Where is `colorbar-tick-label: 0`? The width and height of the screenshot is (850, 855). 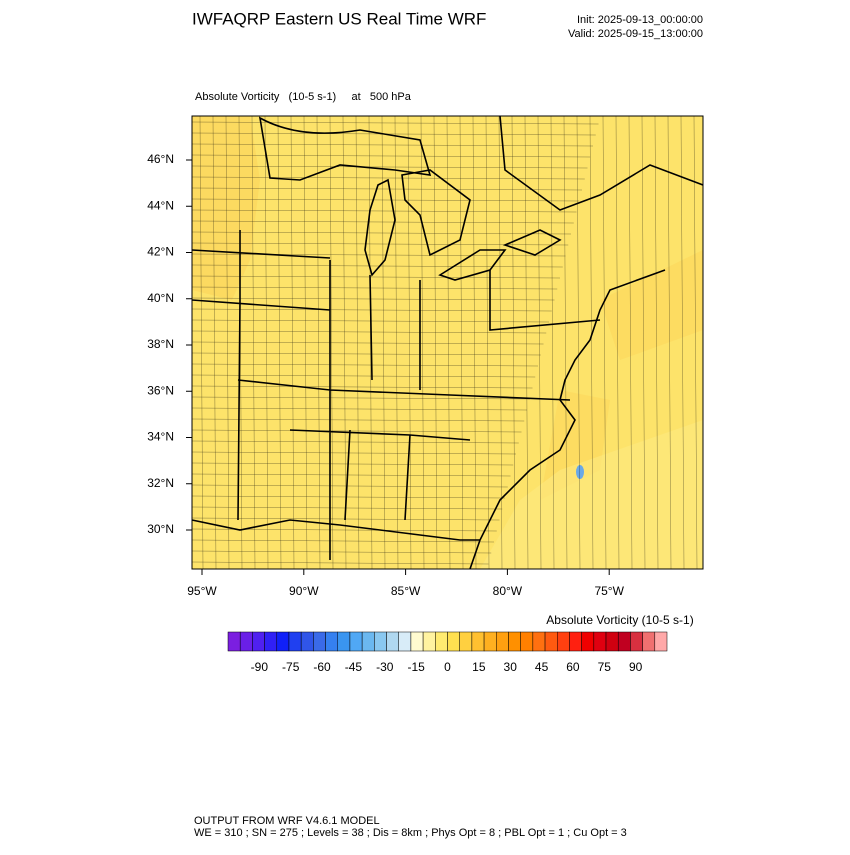 colorbar-tick-label: 0 is located at coordinates (447, 667).